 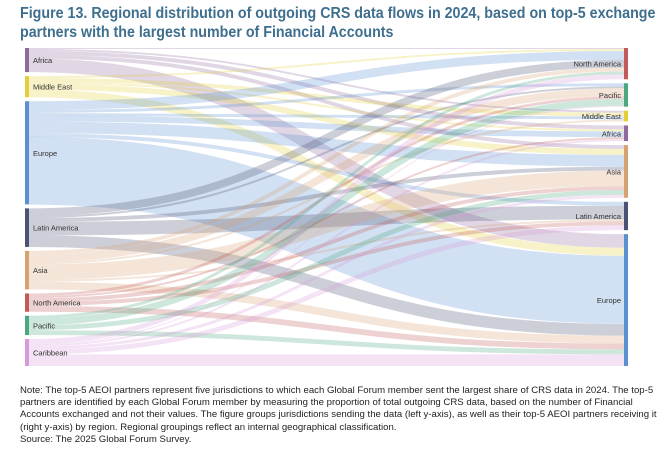 What do you see at coordinates (27, 325) in the screenshot?
I see `source-node-pacific` at bounding box center [27, 325].